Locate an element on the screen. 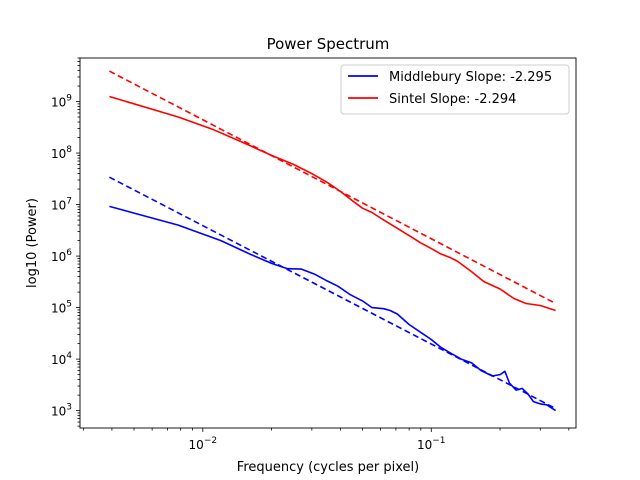  y-axis-ticks: 10³ 10⁴ 10⁵ 10⁶ 10⁷ 10⁸ 10⁹ is located at coordinates (65, 242).